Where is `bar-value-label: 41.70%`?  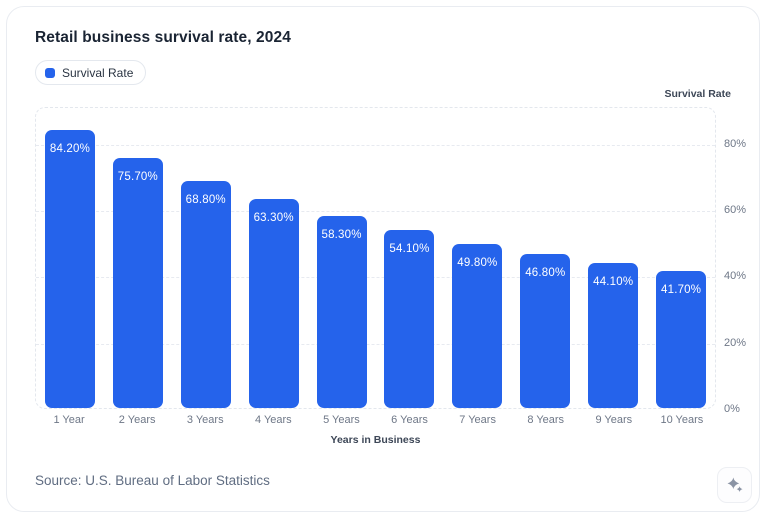 bar-value-label: 41.70% is located at coordinates (681, 289).